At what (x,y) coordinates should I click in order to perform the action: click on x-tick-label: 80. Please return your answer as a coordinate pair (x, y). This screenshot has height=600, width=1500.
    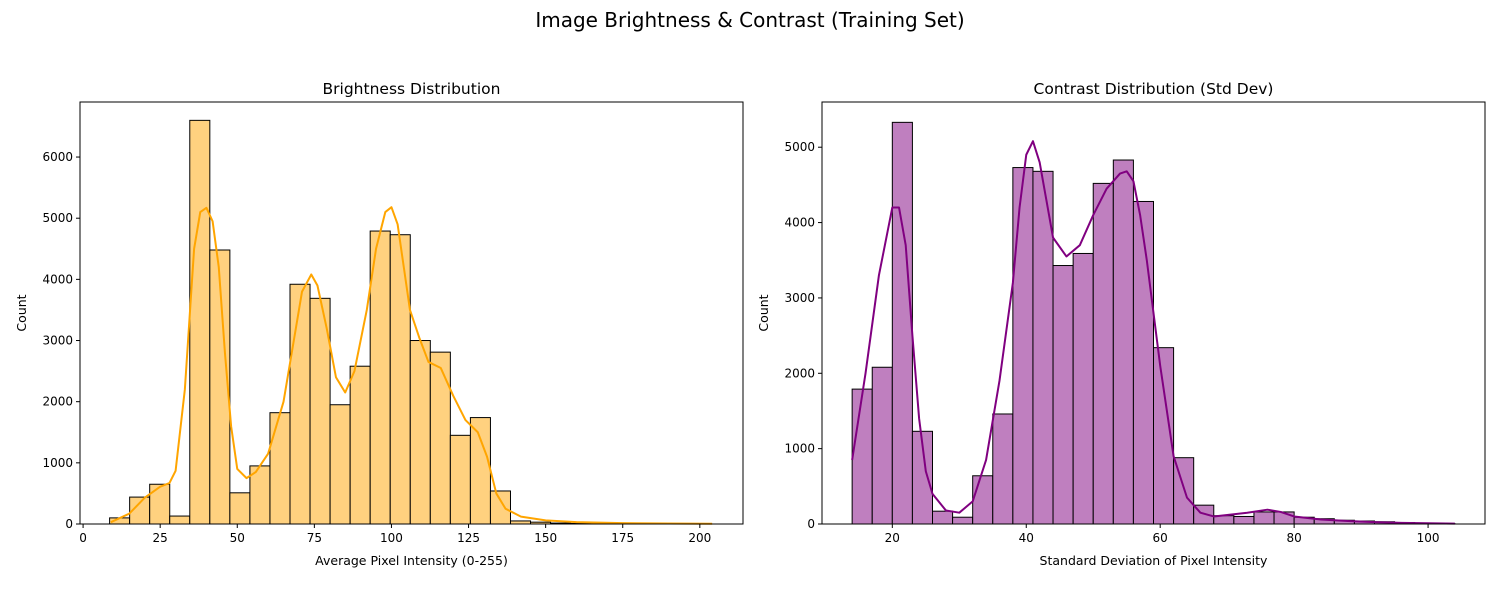
    Looking at the image, I should click on (1293, 538).